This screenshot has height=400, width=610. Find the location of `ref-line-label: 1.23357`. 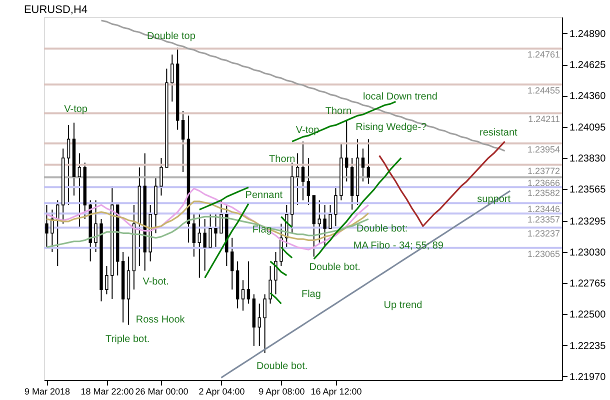

ref-line-label: 1.23357 is located at coordinates (543, 219).